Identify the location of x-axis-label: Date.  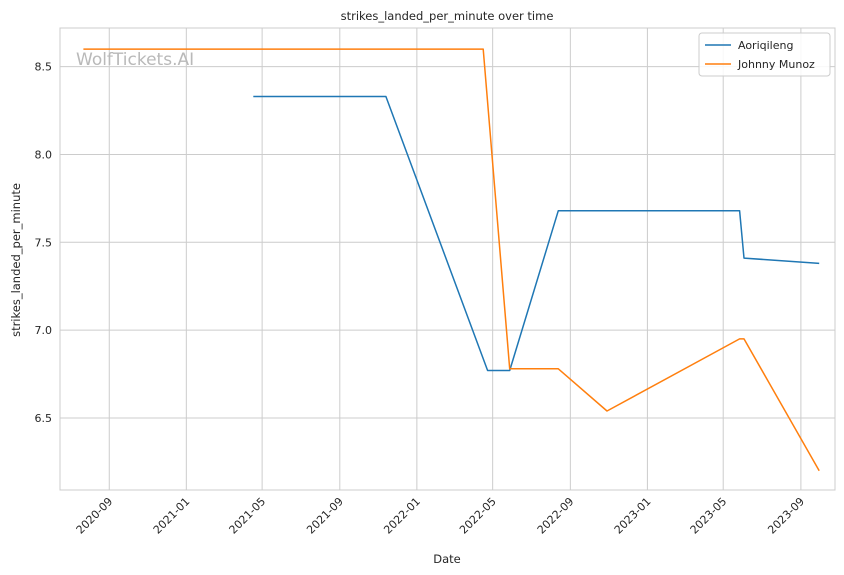
(447, 559).